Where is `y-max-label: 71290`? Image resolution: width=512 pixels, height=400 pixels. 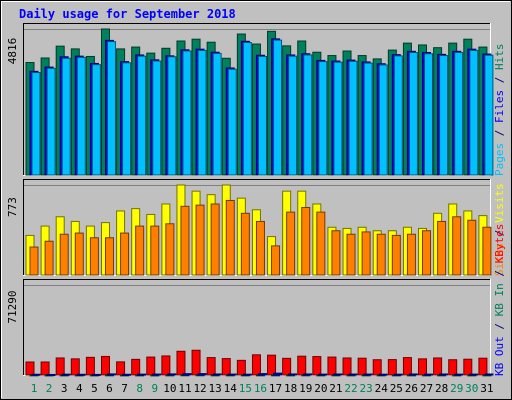 y-max-label: 71290 is located at coordinates (12, 306).